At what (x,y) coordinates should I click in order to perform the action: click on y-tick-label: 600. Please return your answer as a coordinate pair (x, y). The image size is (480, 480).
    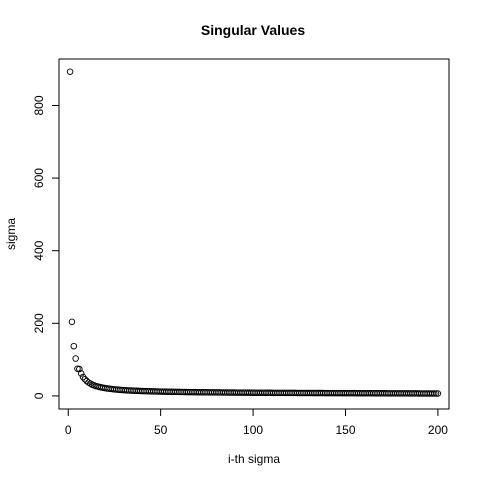
    Looking at the image, I should click on (39, 178).